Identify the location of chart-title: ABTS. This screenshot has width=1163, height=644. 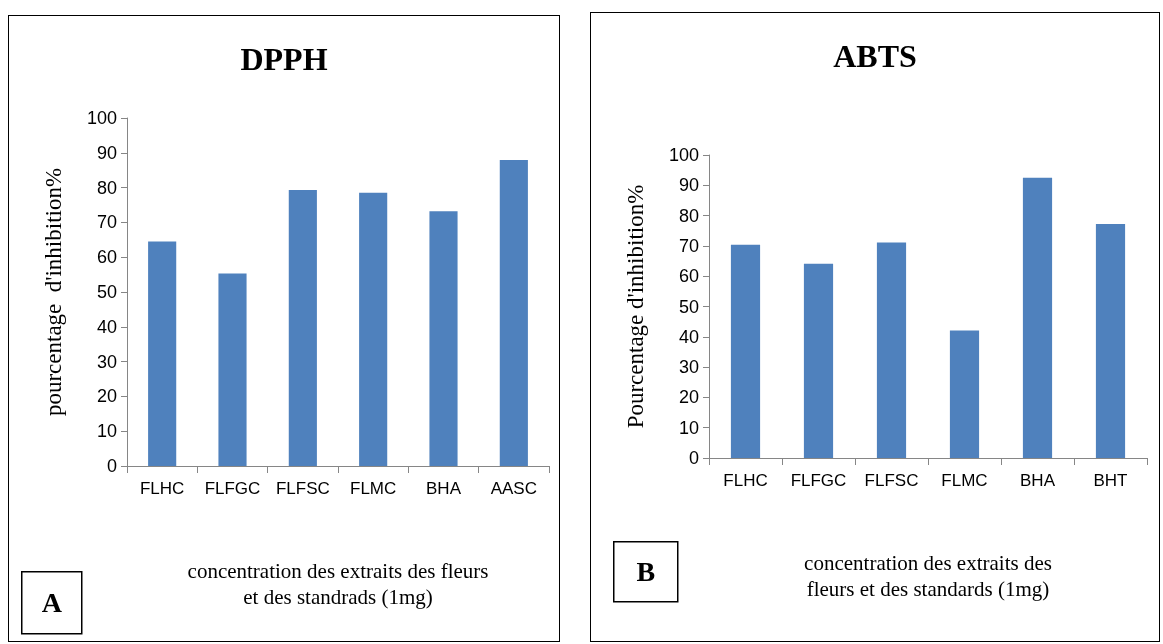
(875, 56).